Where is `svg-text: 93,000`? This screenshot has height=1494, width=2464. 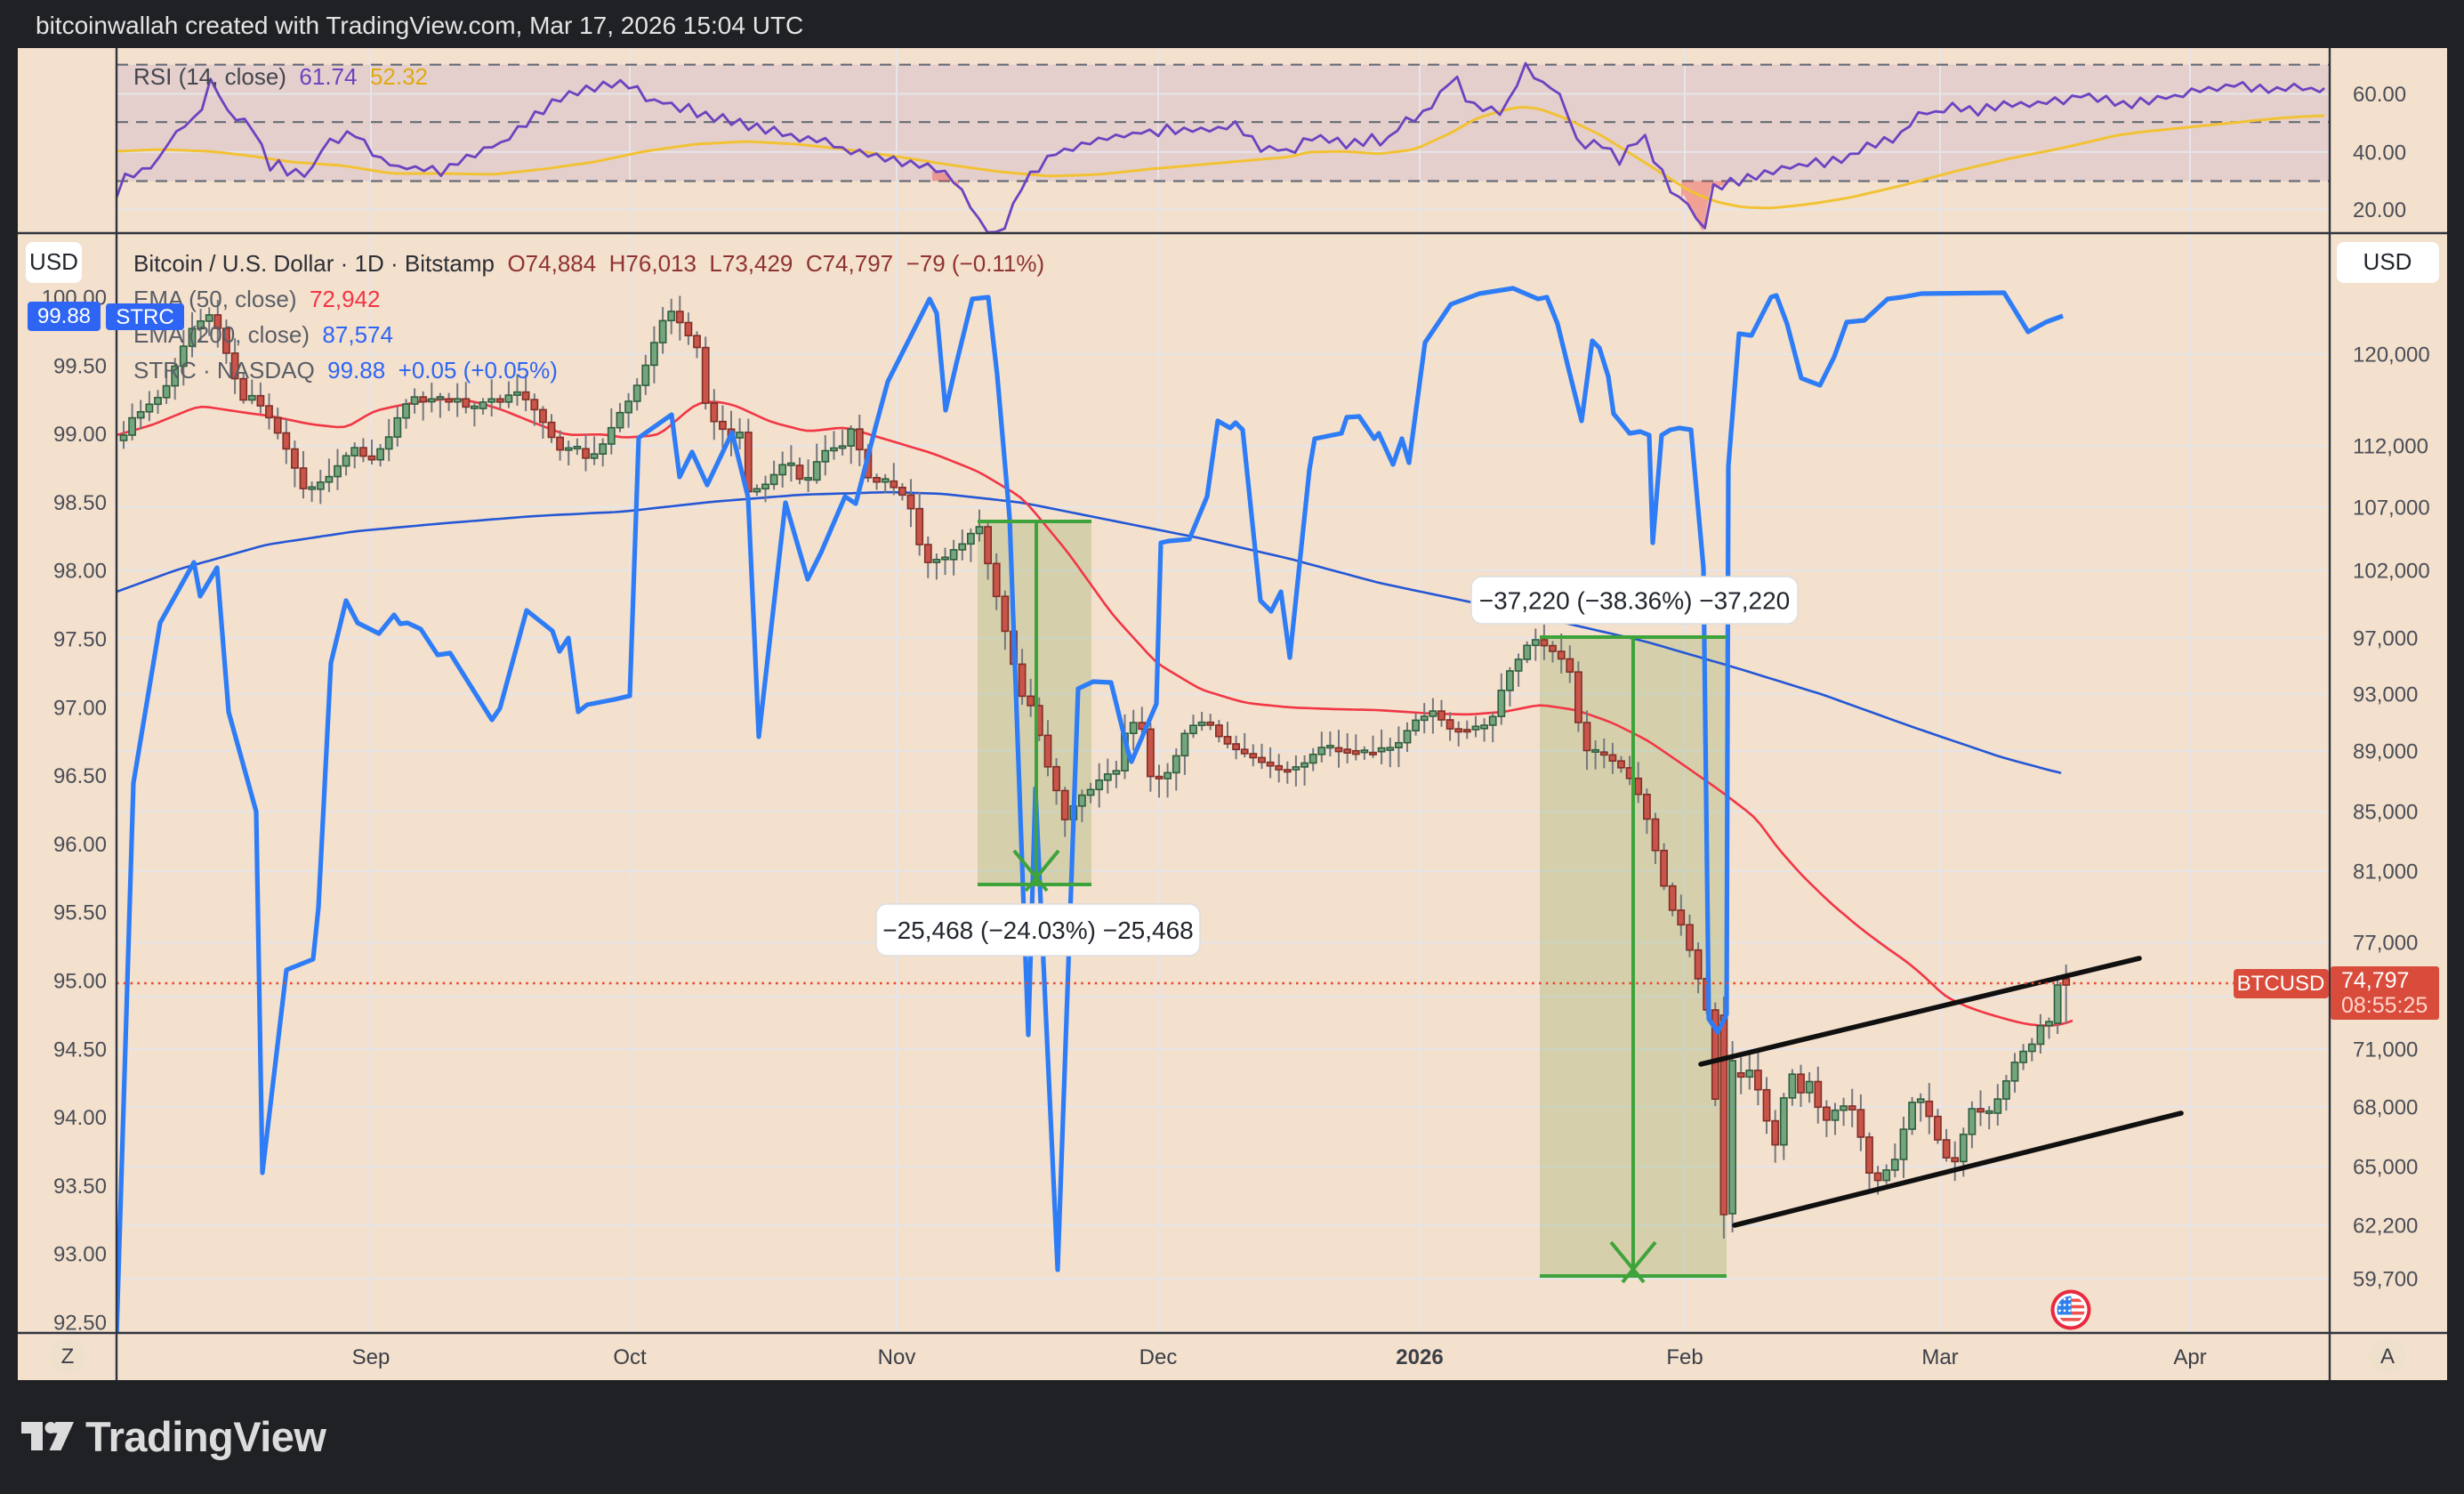
svg-text: 93,000 is located at coordinates (2385, 695).